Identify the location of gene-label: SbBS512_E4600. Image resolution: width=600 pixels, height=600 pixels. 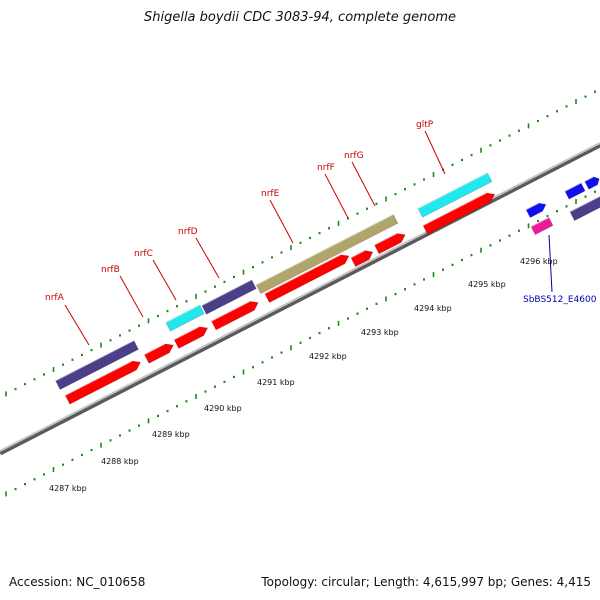
(560, 300).